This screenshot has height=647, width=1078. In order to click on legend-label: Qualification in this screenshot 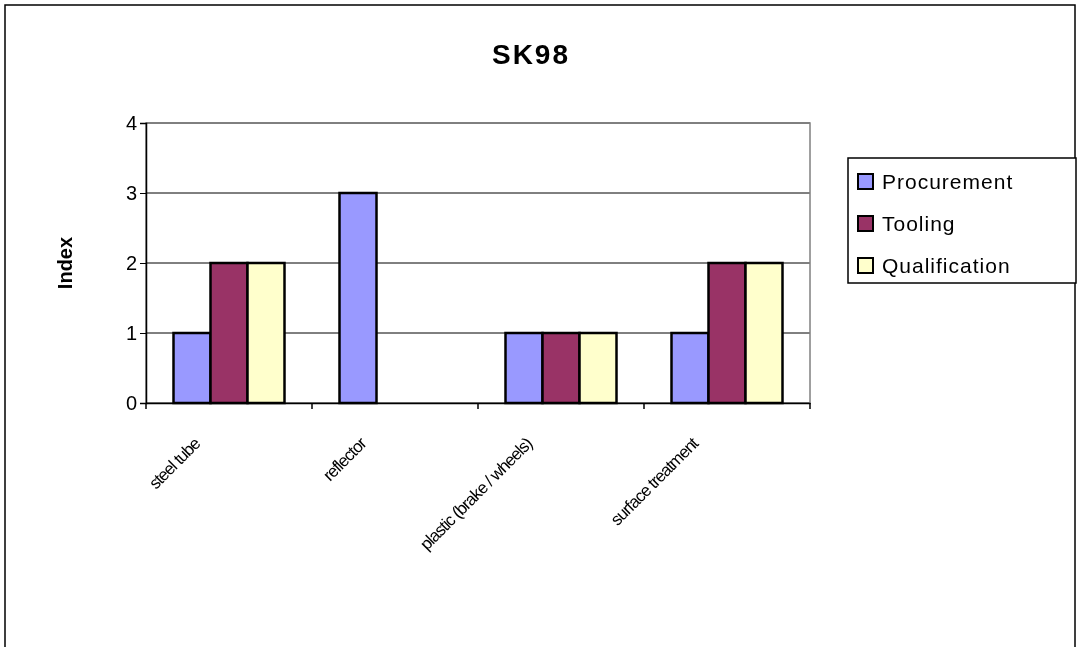, I will do `click(946, 265)`.